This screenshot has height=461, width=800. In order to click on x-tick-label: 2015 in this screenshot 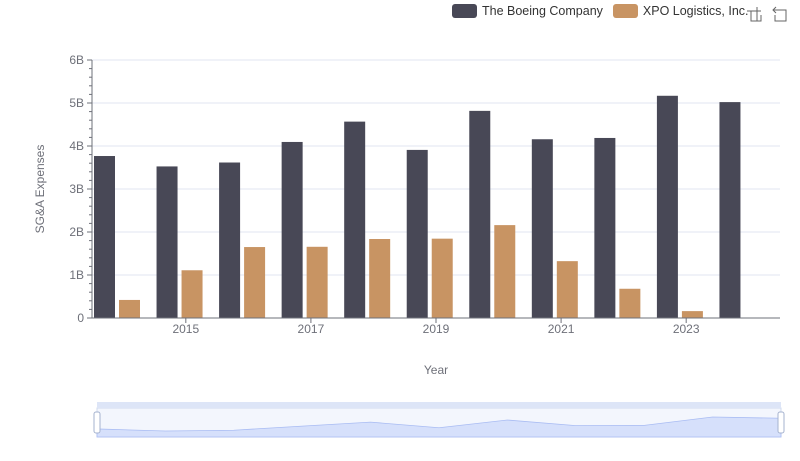, I will do `click(185, 329)`.